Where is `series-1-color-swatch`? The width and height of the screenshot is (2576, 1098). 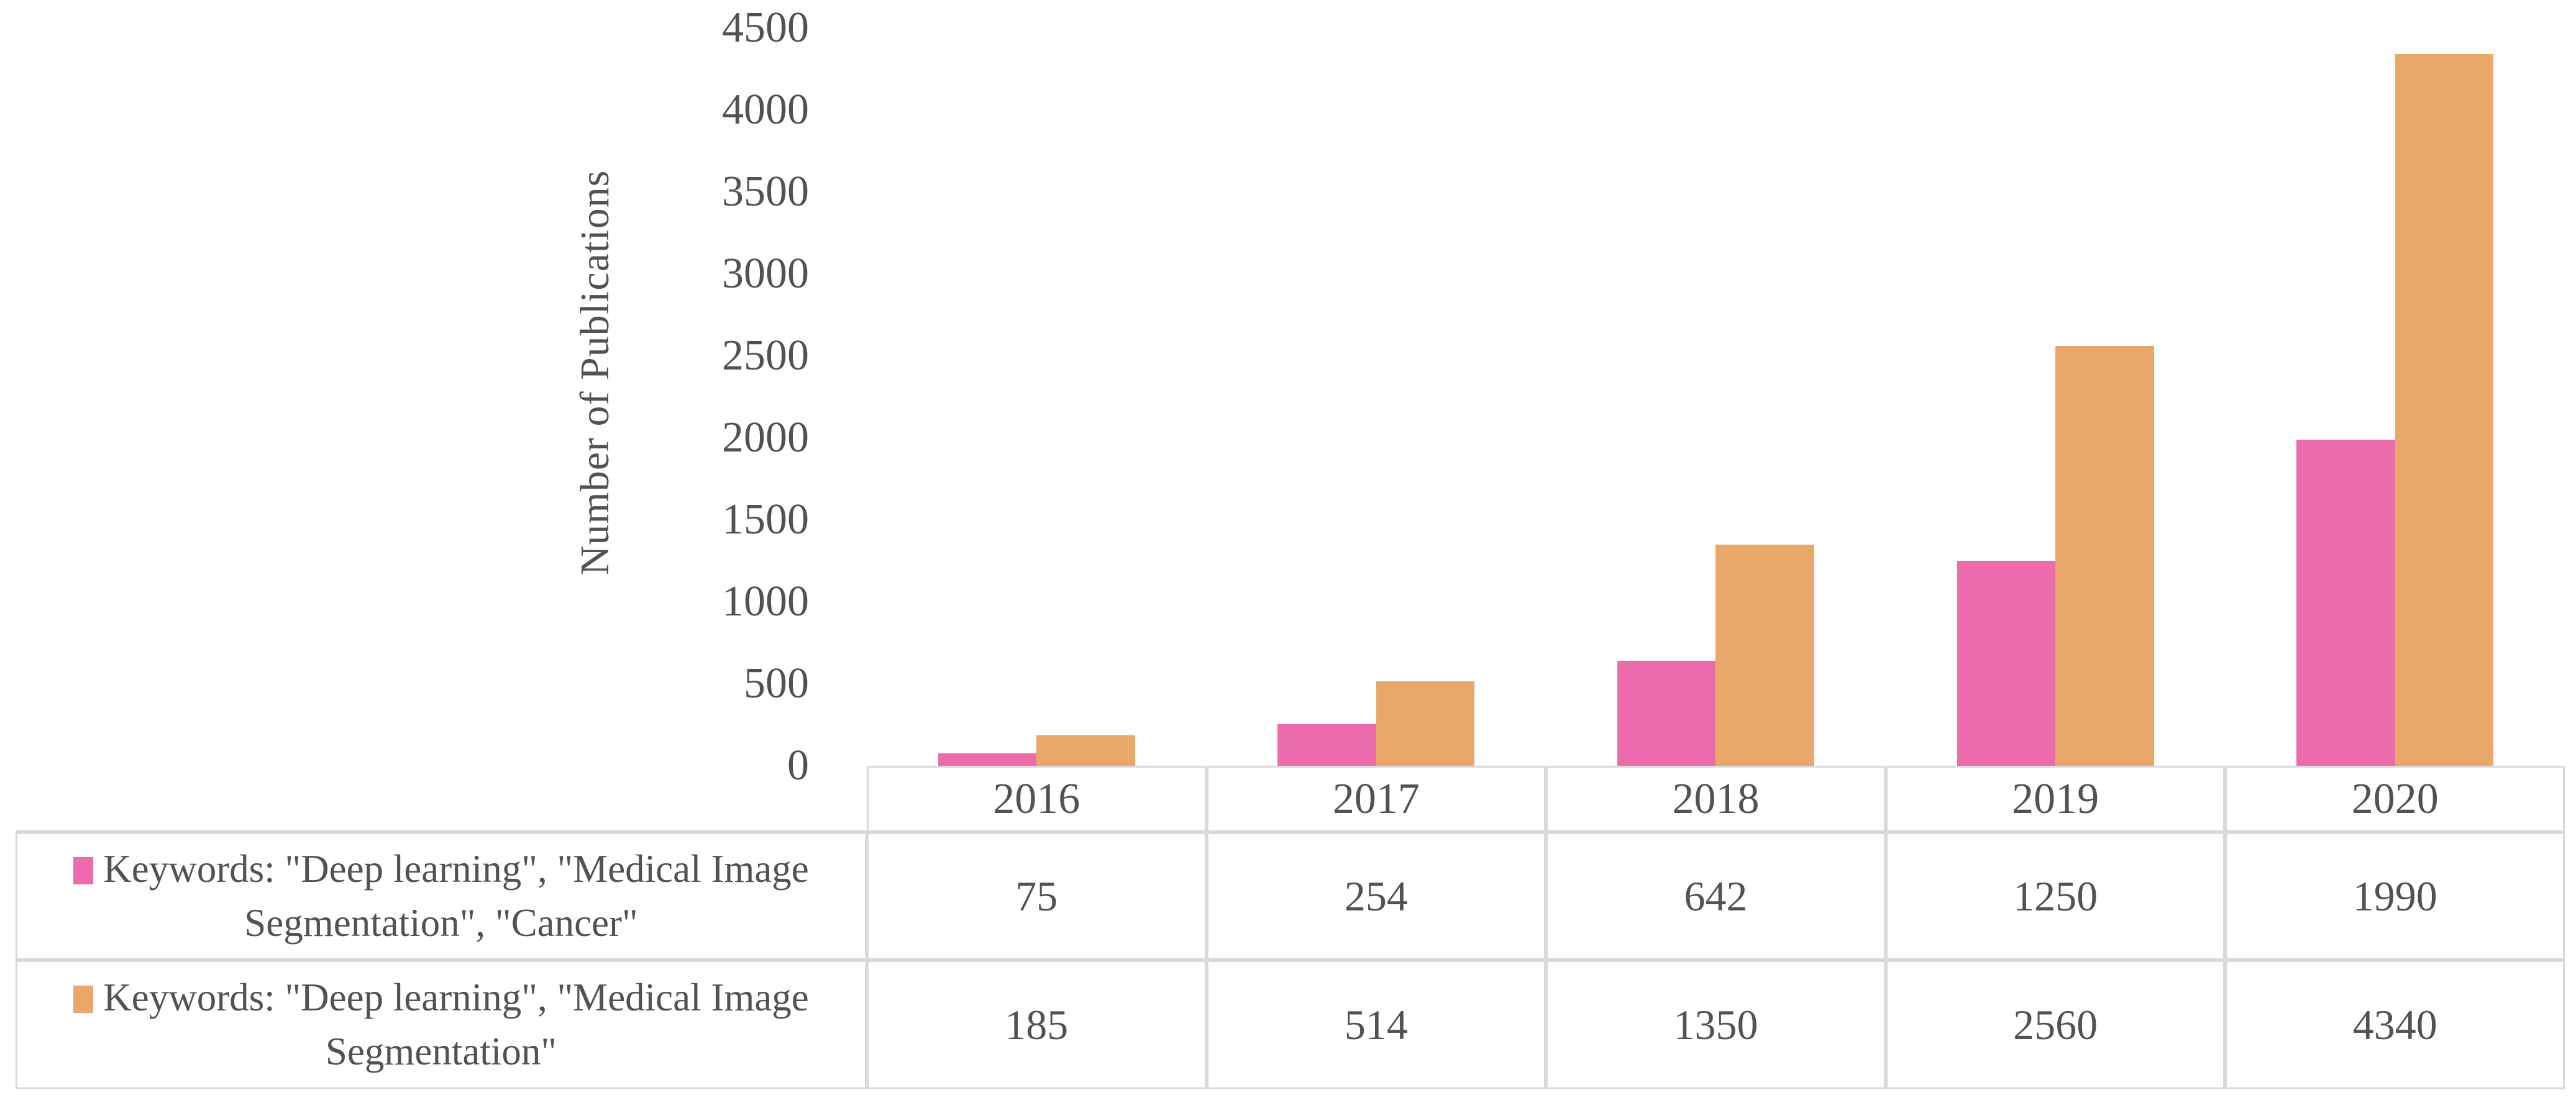 series-1-color-swatch is located at coordinates (83, 871).